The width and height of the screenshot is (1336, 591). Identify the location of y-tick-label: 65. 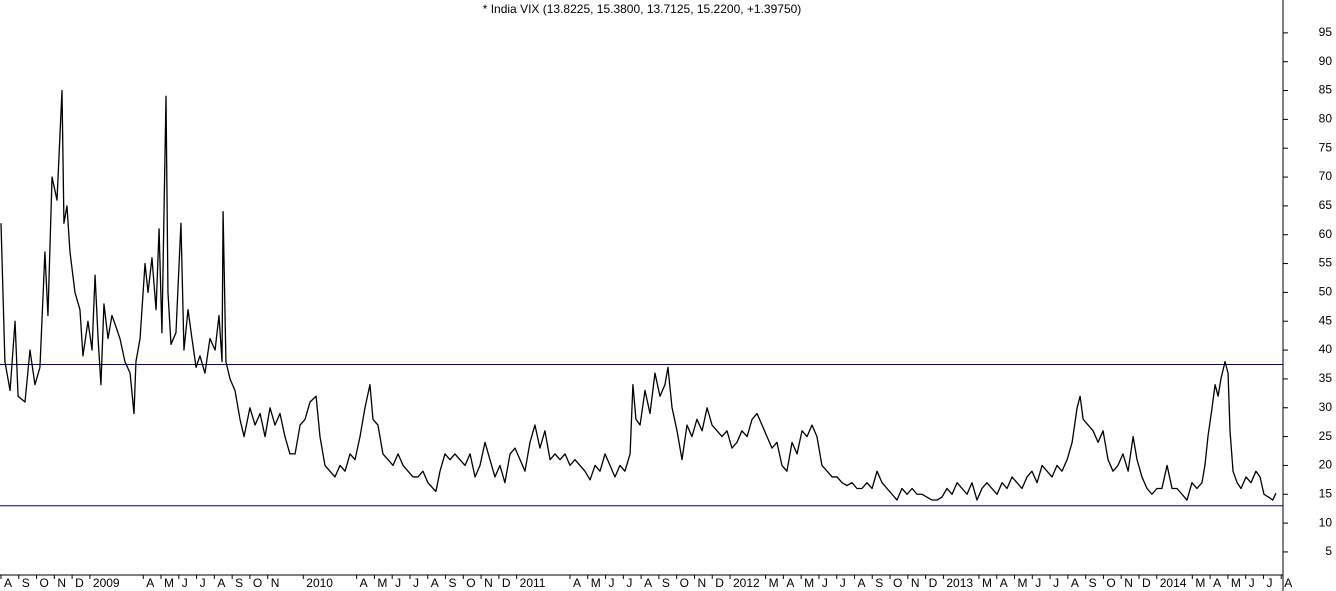
(1326, 205).